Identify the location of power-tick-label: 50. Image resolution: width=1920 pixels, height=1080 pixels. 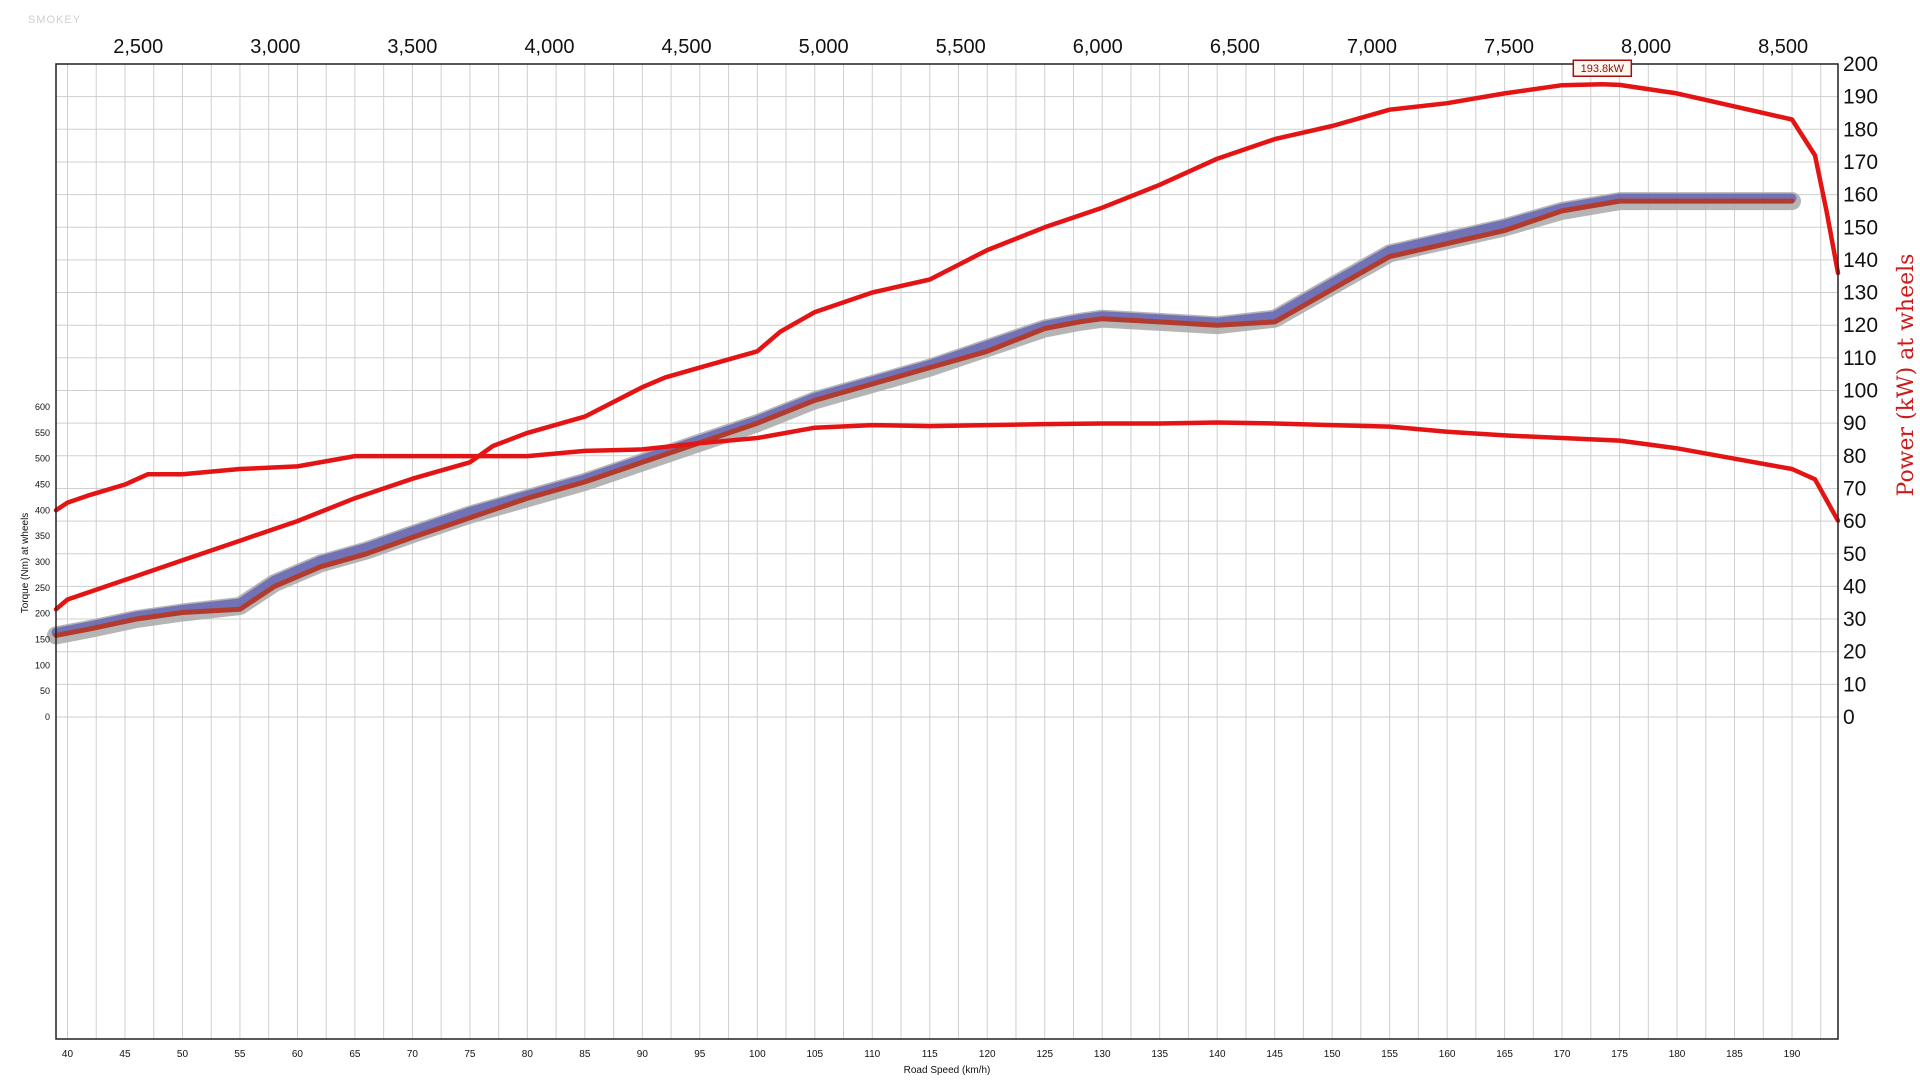
(1854, 554).